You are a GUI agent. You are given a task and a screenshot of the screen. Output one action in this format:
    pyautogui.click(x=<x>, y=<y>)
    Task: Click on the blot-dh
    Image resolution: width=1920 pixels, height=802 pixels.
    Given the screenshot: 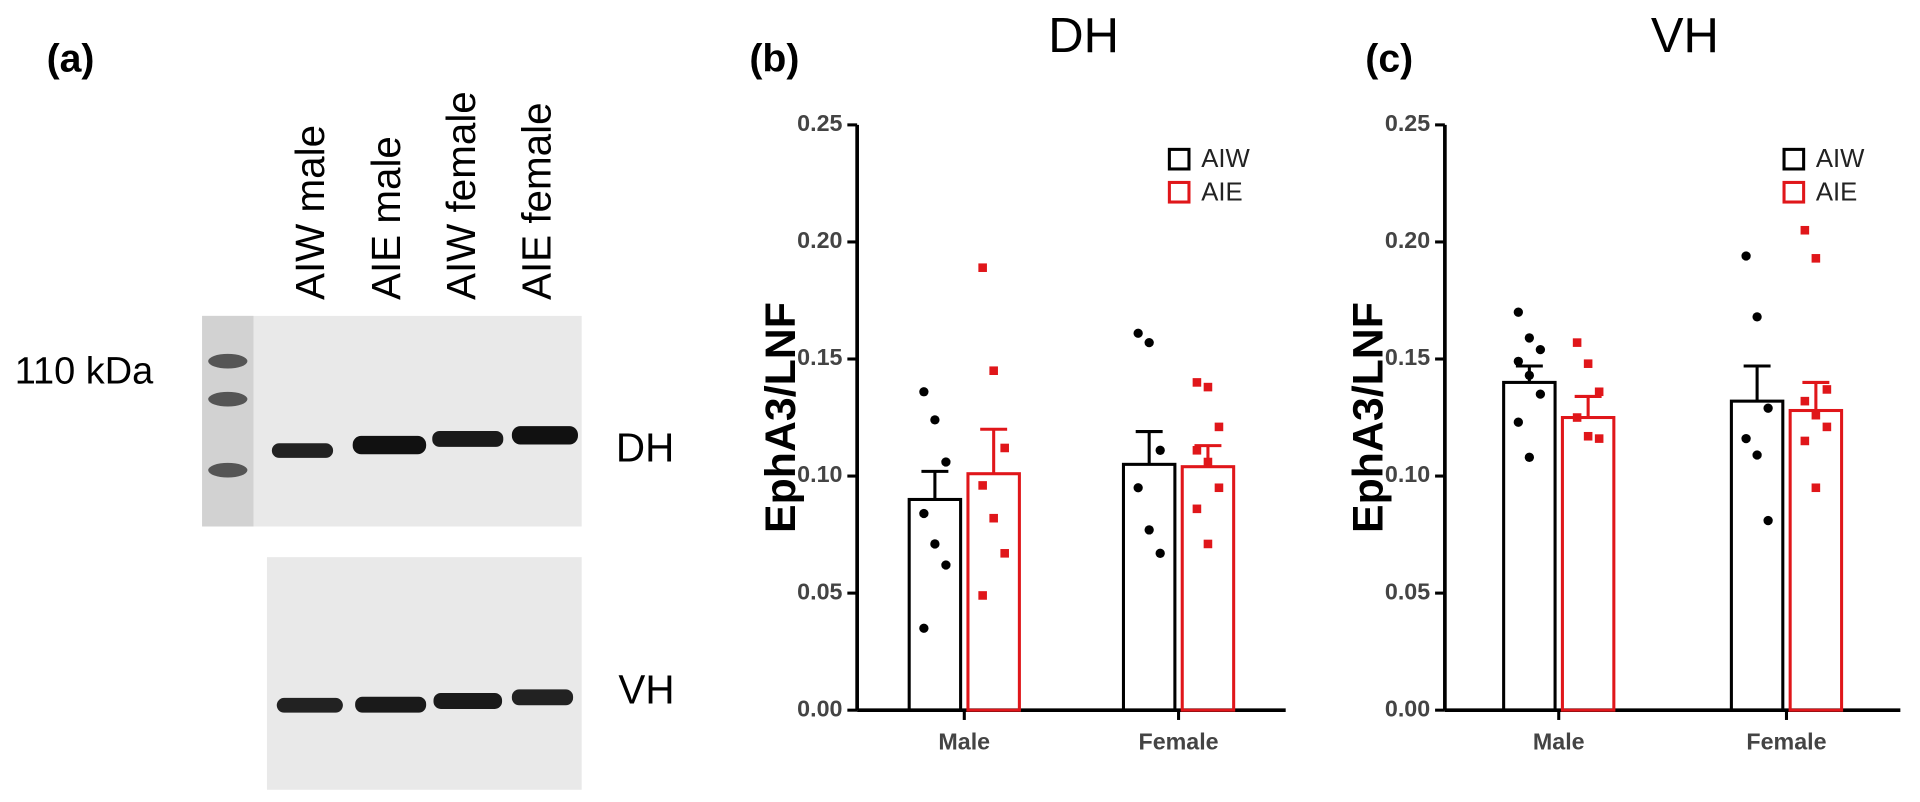 What is the action you would take?
    pyautogui.click(x=392, y=421)
    